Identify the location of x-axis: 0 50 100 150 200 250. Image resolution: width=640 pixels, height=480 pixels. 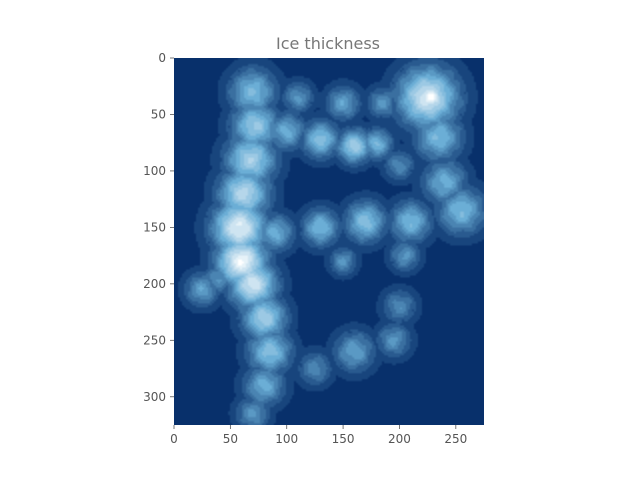
(318, 435).